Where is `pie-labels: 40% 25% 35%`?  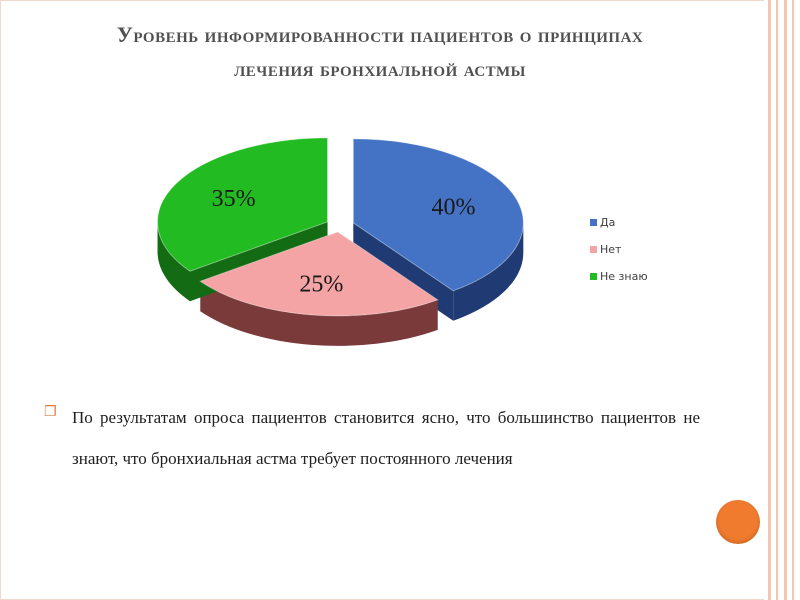 pie-labels: 40% 25% 35% is located at coordinates (344, 241).